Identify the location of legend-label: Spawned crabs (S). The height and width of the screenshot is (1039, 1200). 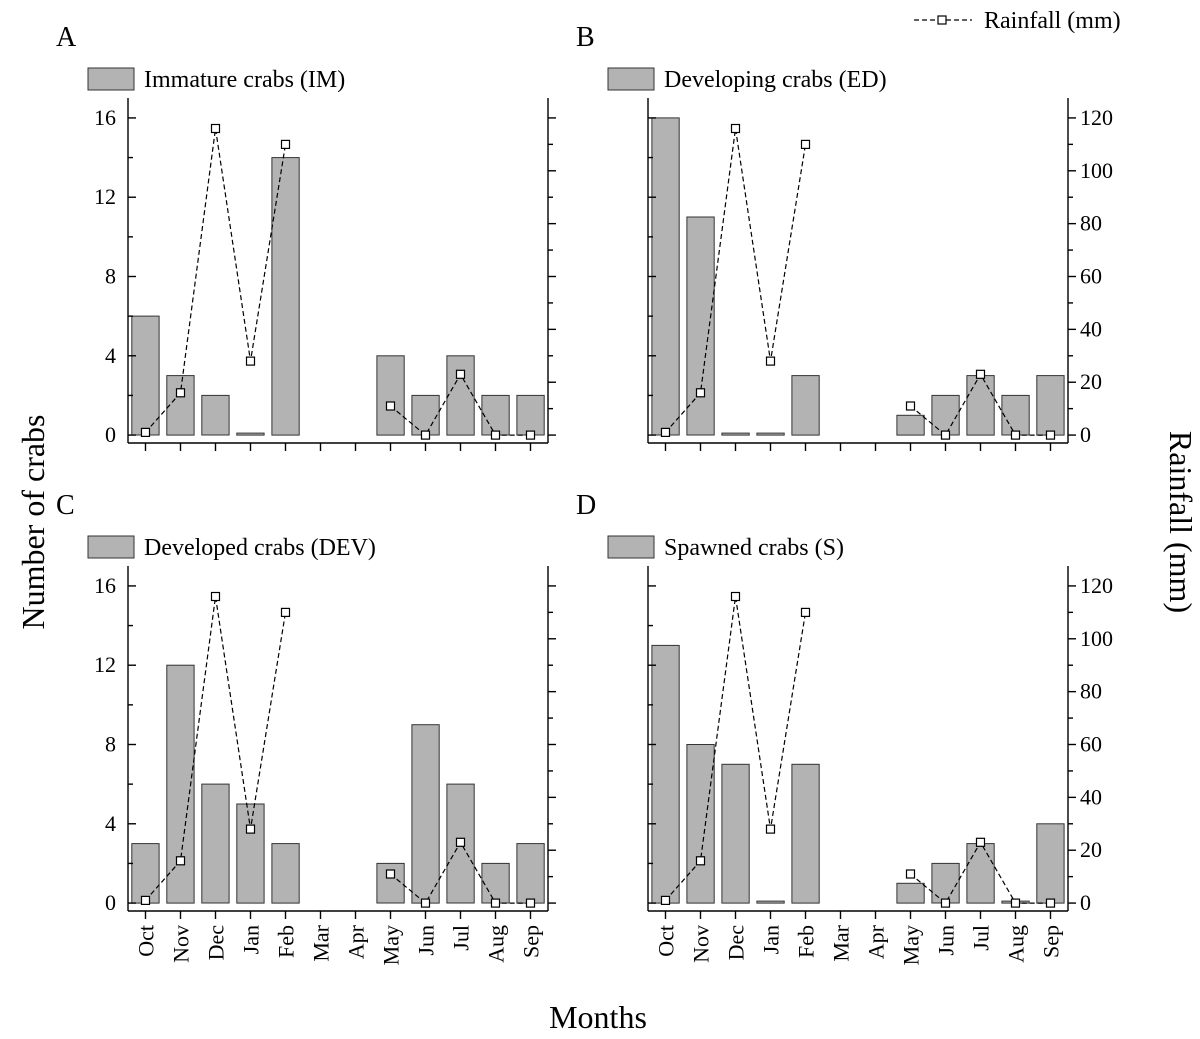
(754, 548).